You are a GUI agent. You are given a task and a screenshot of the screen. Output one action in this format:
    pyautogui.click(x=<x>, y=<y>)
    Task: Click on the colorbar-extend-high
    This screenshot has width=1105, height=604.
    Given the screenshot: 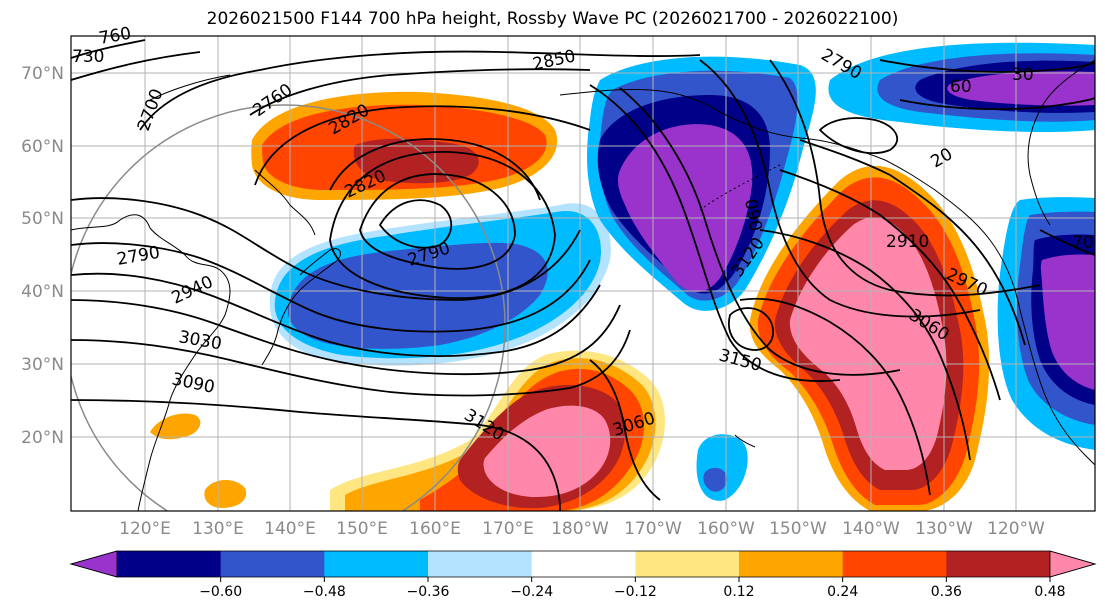 What is the action you would take?
    pyautogui.click(x=1073, y=564)
    